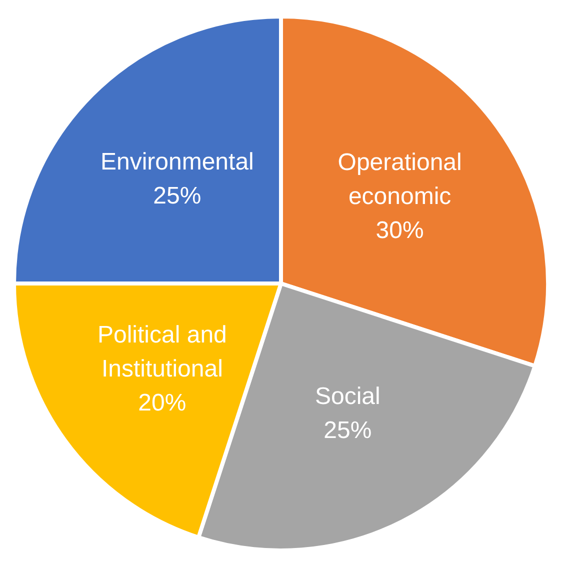  I want to click on slice-label: Environmental, so click(177, 162).